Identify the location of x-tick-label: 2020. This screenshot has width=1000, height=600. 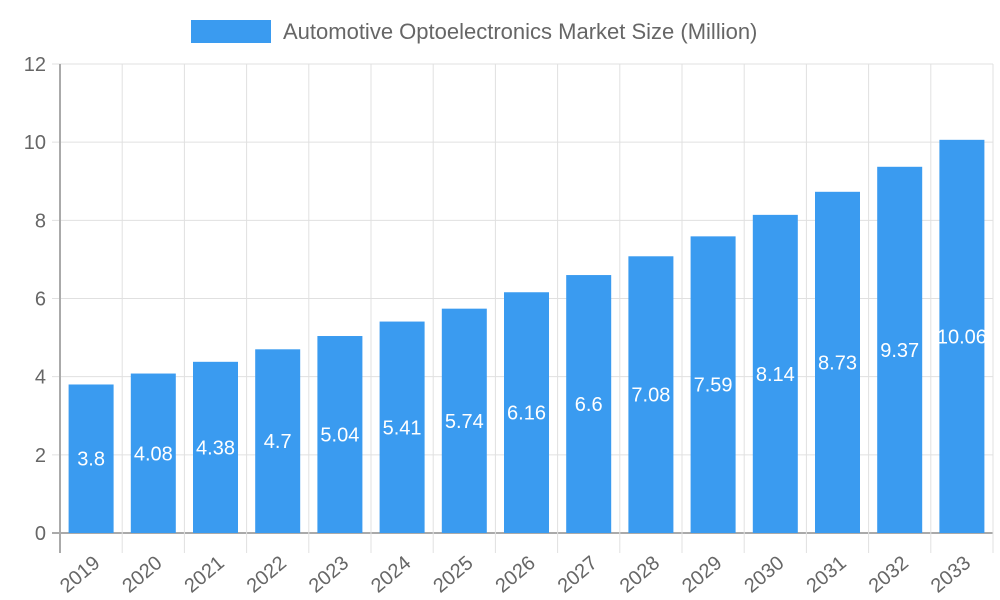
(142, 574).